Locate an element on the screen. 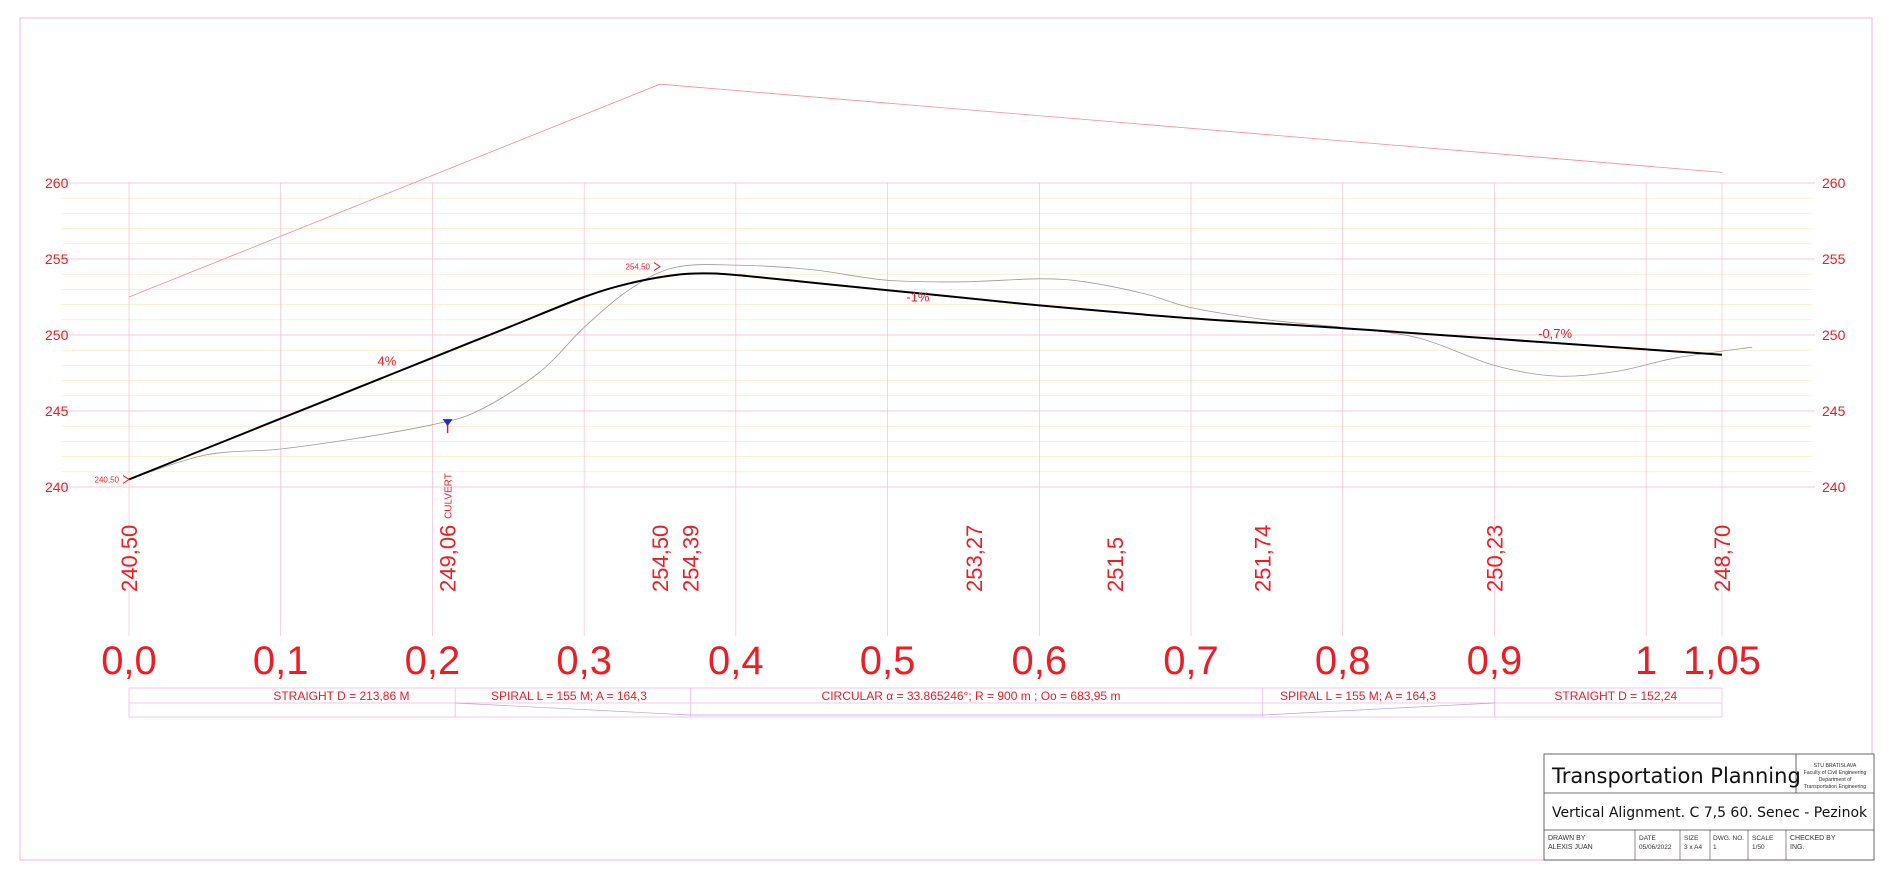  curvature-diagram is located at coordinates (975, 709).